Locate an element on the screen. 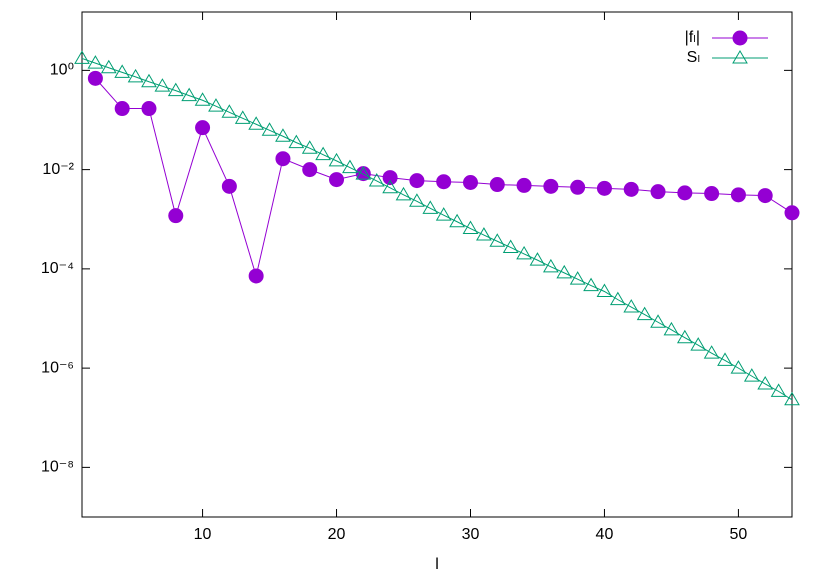  x-tick-label: 50 is located at coordinates (739, 534).